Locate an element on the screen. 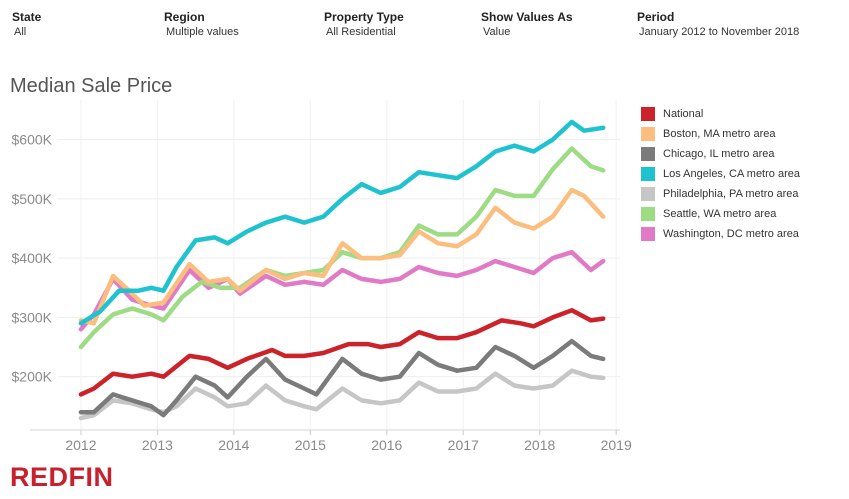  y-tick-label: $300K is located at coordinates (32, 317).